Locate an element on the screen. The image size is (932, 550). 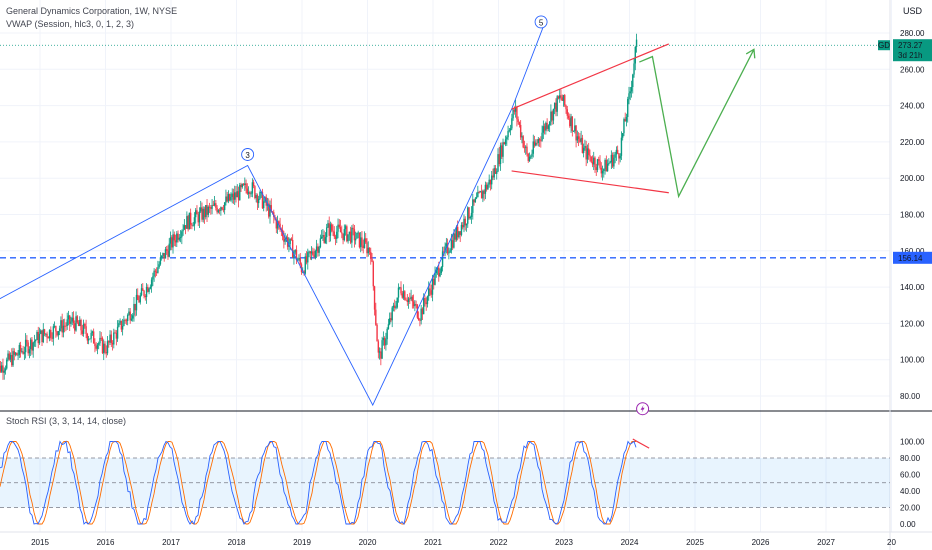
wave-label-circle is located at coordinates (541, 22).